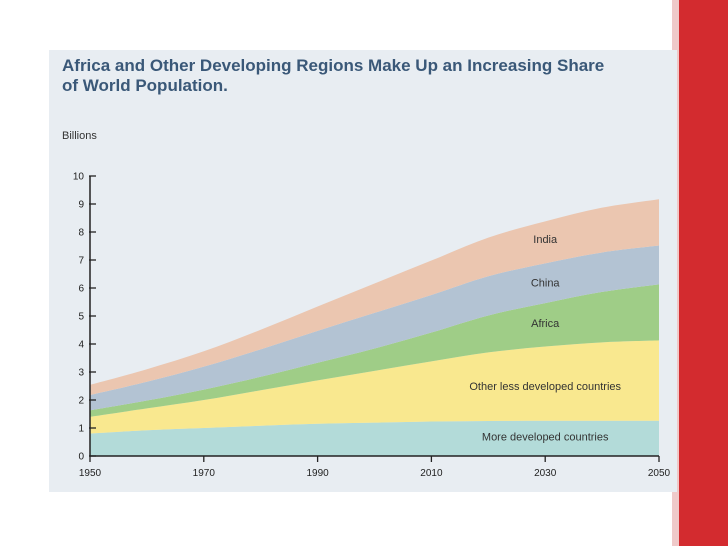 The width and height of the screenshot is (728, 546). I want to click on y-tick-label: 8, so click(81, 233).